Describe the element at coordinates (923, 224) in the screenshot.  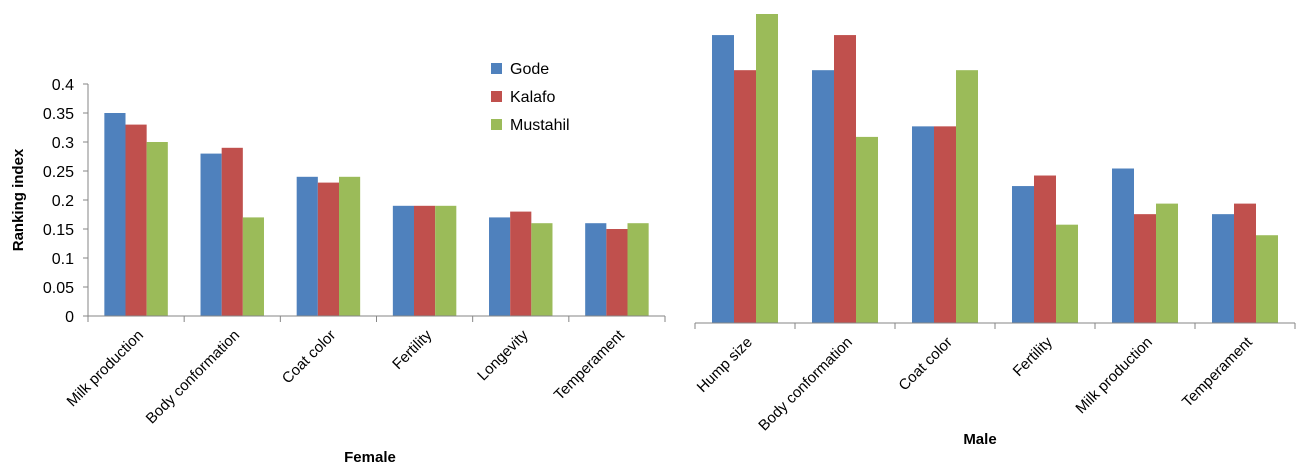
I see `male-bar-gode-coat-color` at that location.